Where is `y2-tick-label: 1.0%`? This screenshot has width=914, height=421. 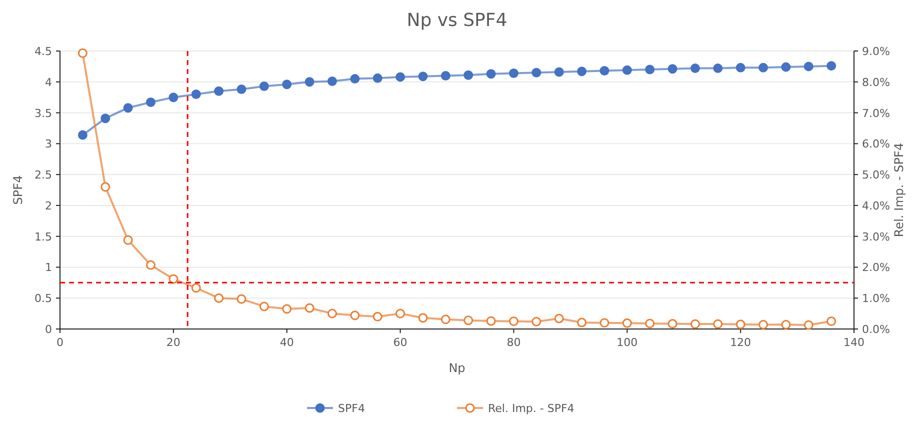
y2-tick-label: 1.0% is located at coordinates (876, 299).